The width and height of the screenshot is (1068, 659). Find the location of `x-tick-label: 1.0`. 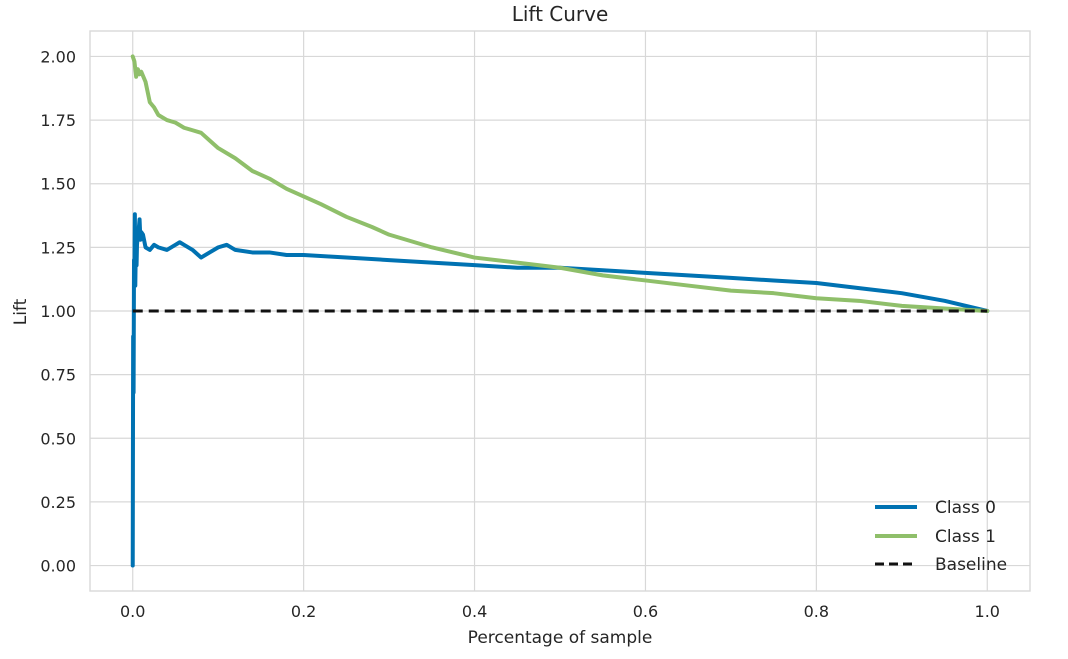

x-tick-label: 1.0 is located at coordinates (987, 611).